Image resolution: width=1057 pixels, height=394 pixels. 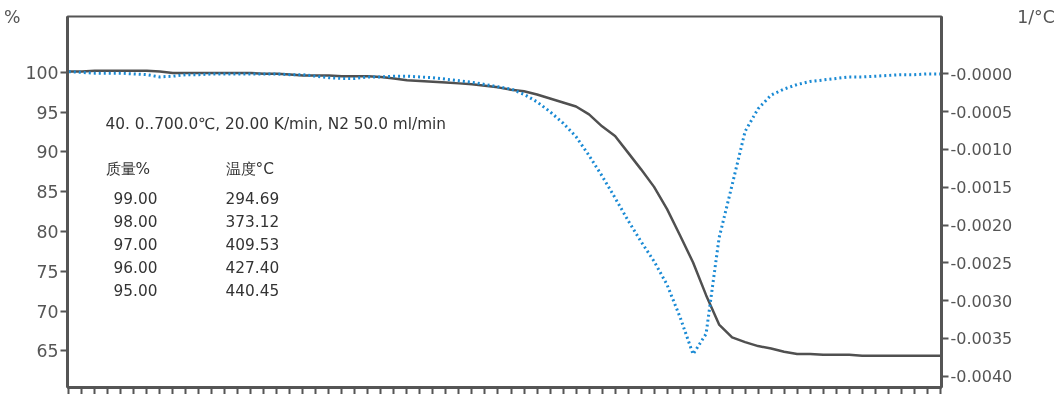 What do you see at coordinates (252, 244) in the screenshot?
I see `annotation: 409.53` at bounding box center [252, 244].